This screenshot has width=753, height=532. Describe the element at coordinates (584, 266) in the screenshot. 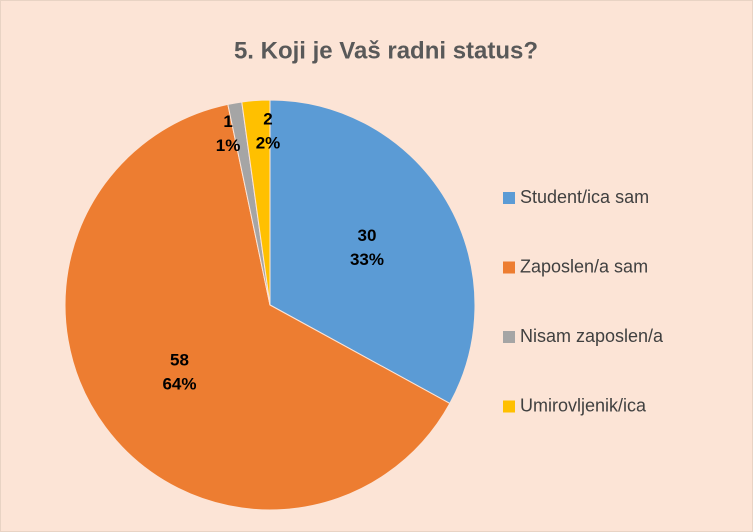

I see `legend-label: Zaposlen/a sam` at that location.